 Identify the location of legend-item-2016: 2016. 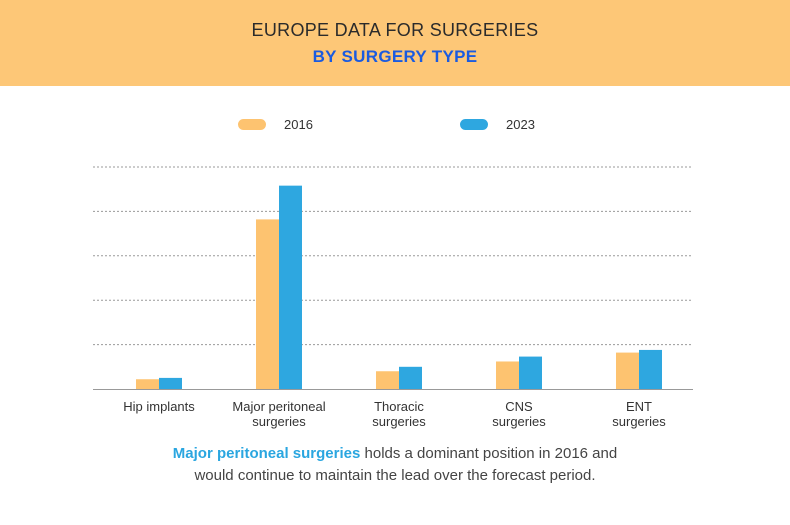
(275, 124).